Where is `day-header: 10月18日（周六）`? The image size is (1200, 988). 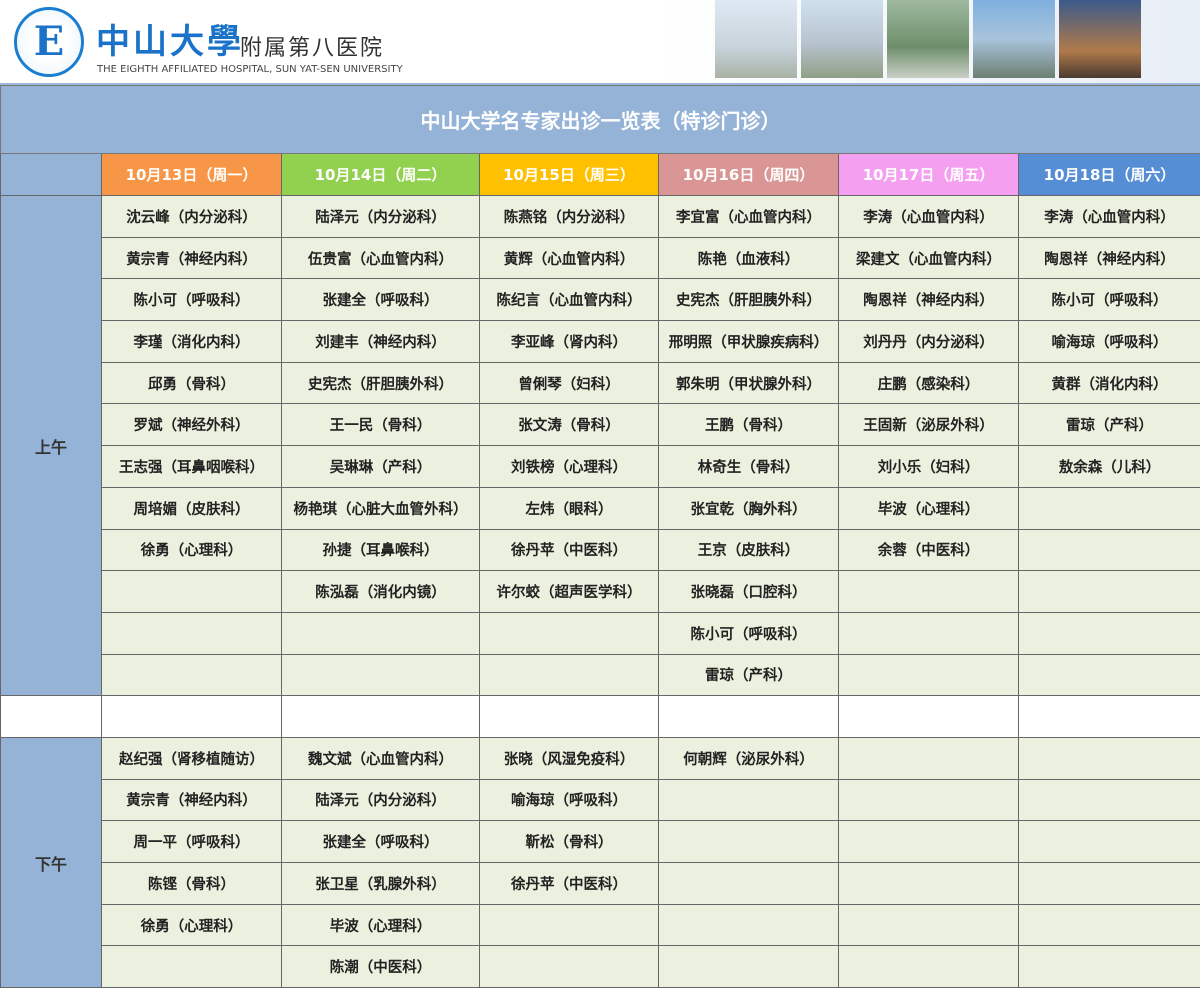
day-header: 10月18日（周六） is located at coordinates (1109, 175).